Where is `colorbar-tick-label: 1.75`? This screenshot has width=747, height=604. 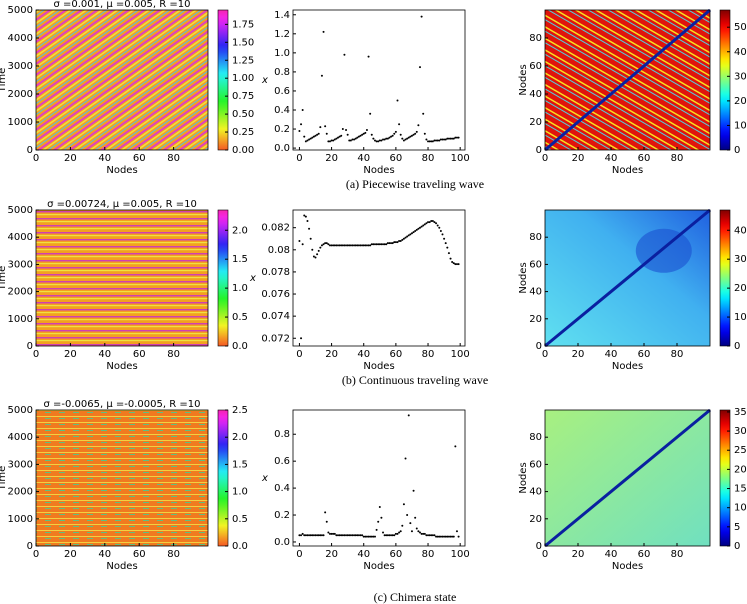 colorbar-tick-label: 1.75 is located at coordinates (243, 24).